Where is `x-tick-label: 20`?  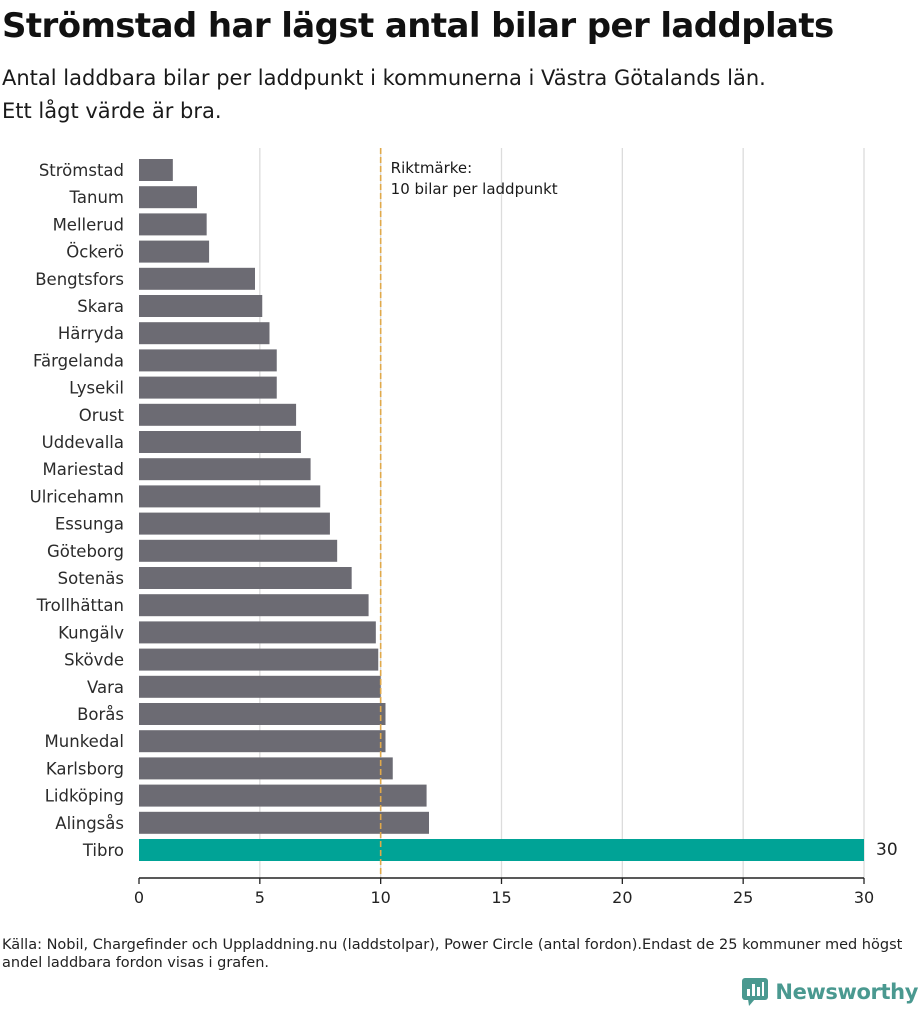
x-tick-label: 20 is located at coordinates (622, 897).